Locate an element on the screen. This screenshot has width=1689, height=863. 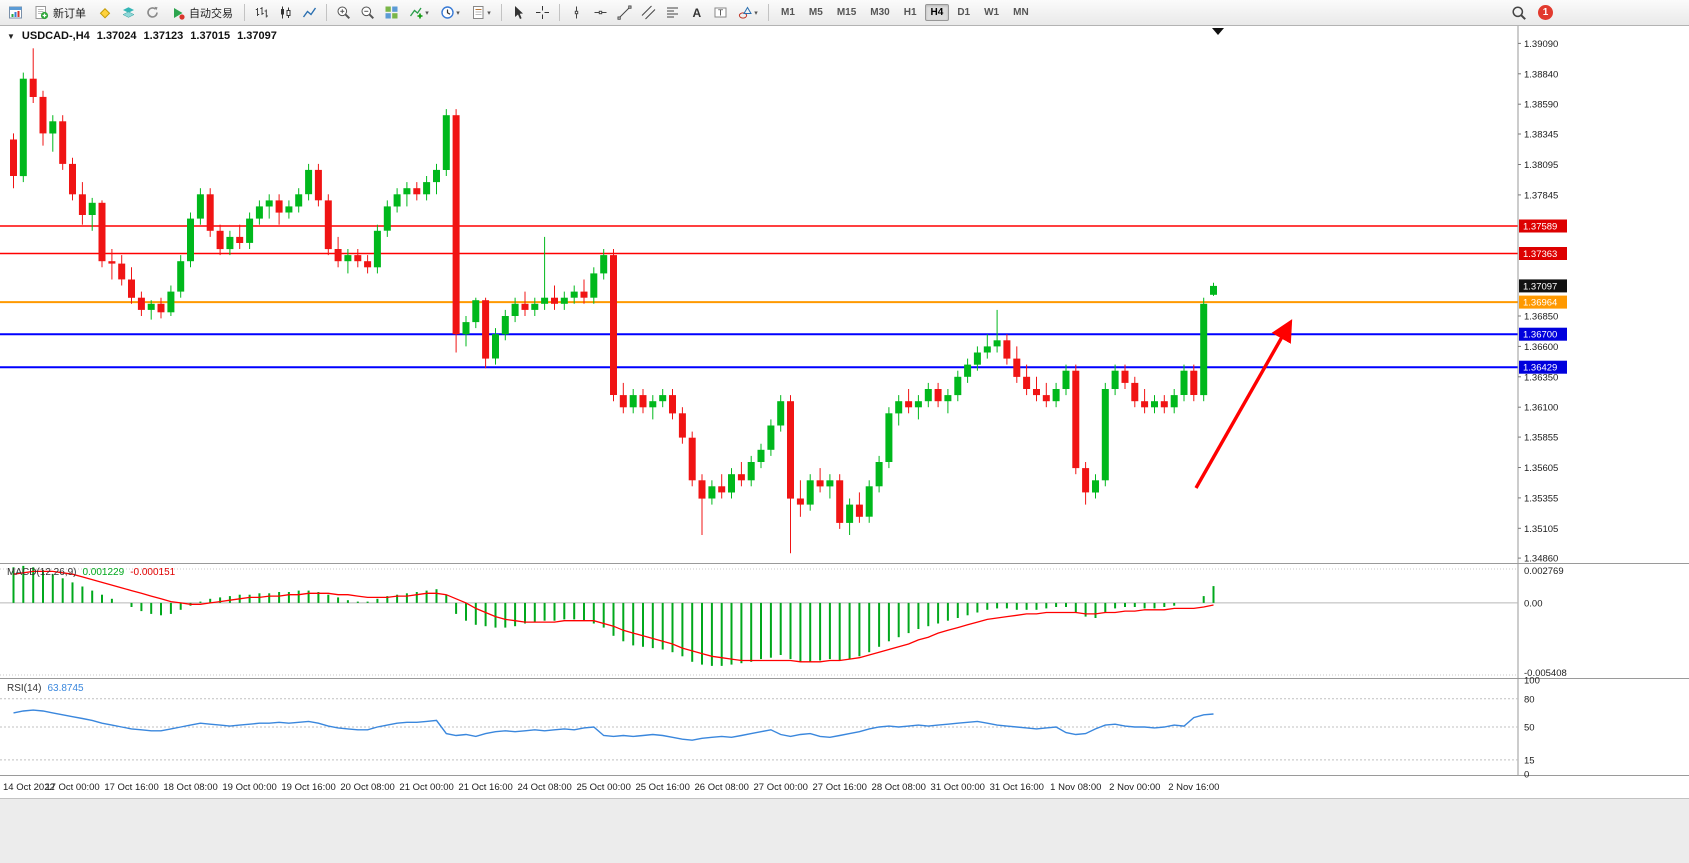
svg-text: 1.36600 is located at coordinates (1541, 347).